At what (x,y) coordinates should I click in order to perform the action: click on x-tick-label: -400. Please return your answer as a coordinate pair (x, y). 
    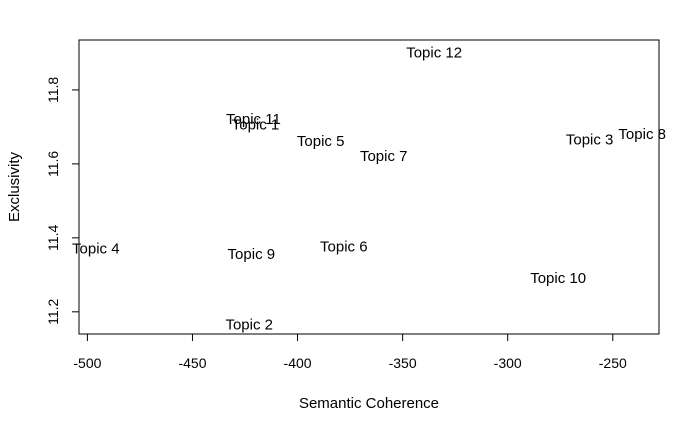
    Looking at the image, I should click on (298, 363).